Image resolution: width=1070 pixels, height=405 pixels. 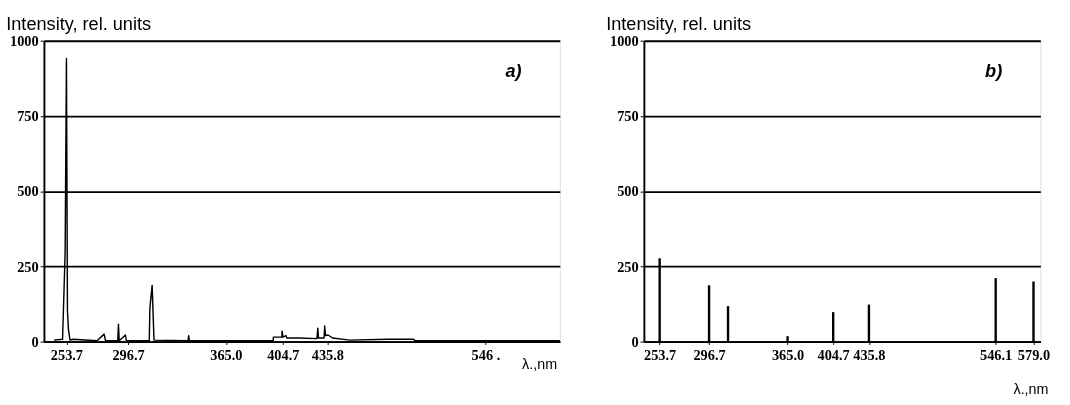 What do you see at coordinates (486, 355) in the screenshot?
I see `x-tick-label: 546 .` at bounding box center [486, 355].